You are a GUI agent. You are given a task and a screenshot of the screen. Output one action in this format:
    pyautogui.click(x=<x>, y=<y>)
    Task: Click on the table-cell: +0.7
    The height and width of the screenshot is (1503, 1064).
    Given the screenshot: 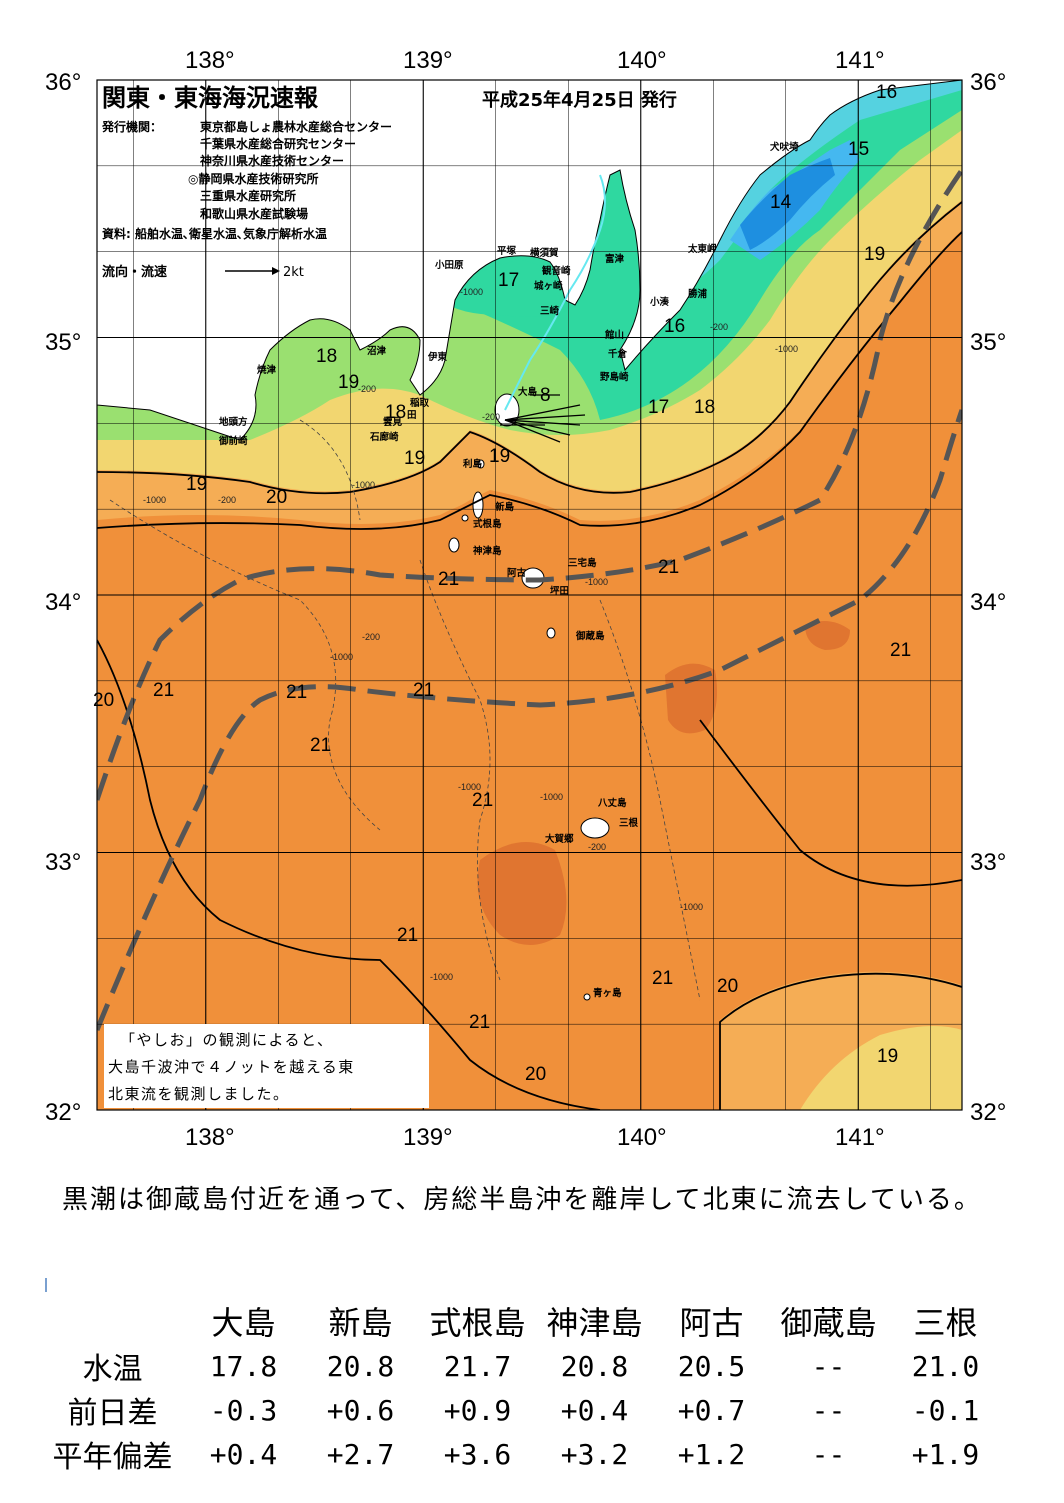 What is the action you would take?
    pyautogui.click(x=711, y=1410)
    